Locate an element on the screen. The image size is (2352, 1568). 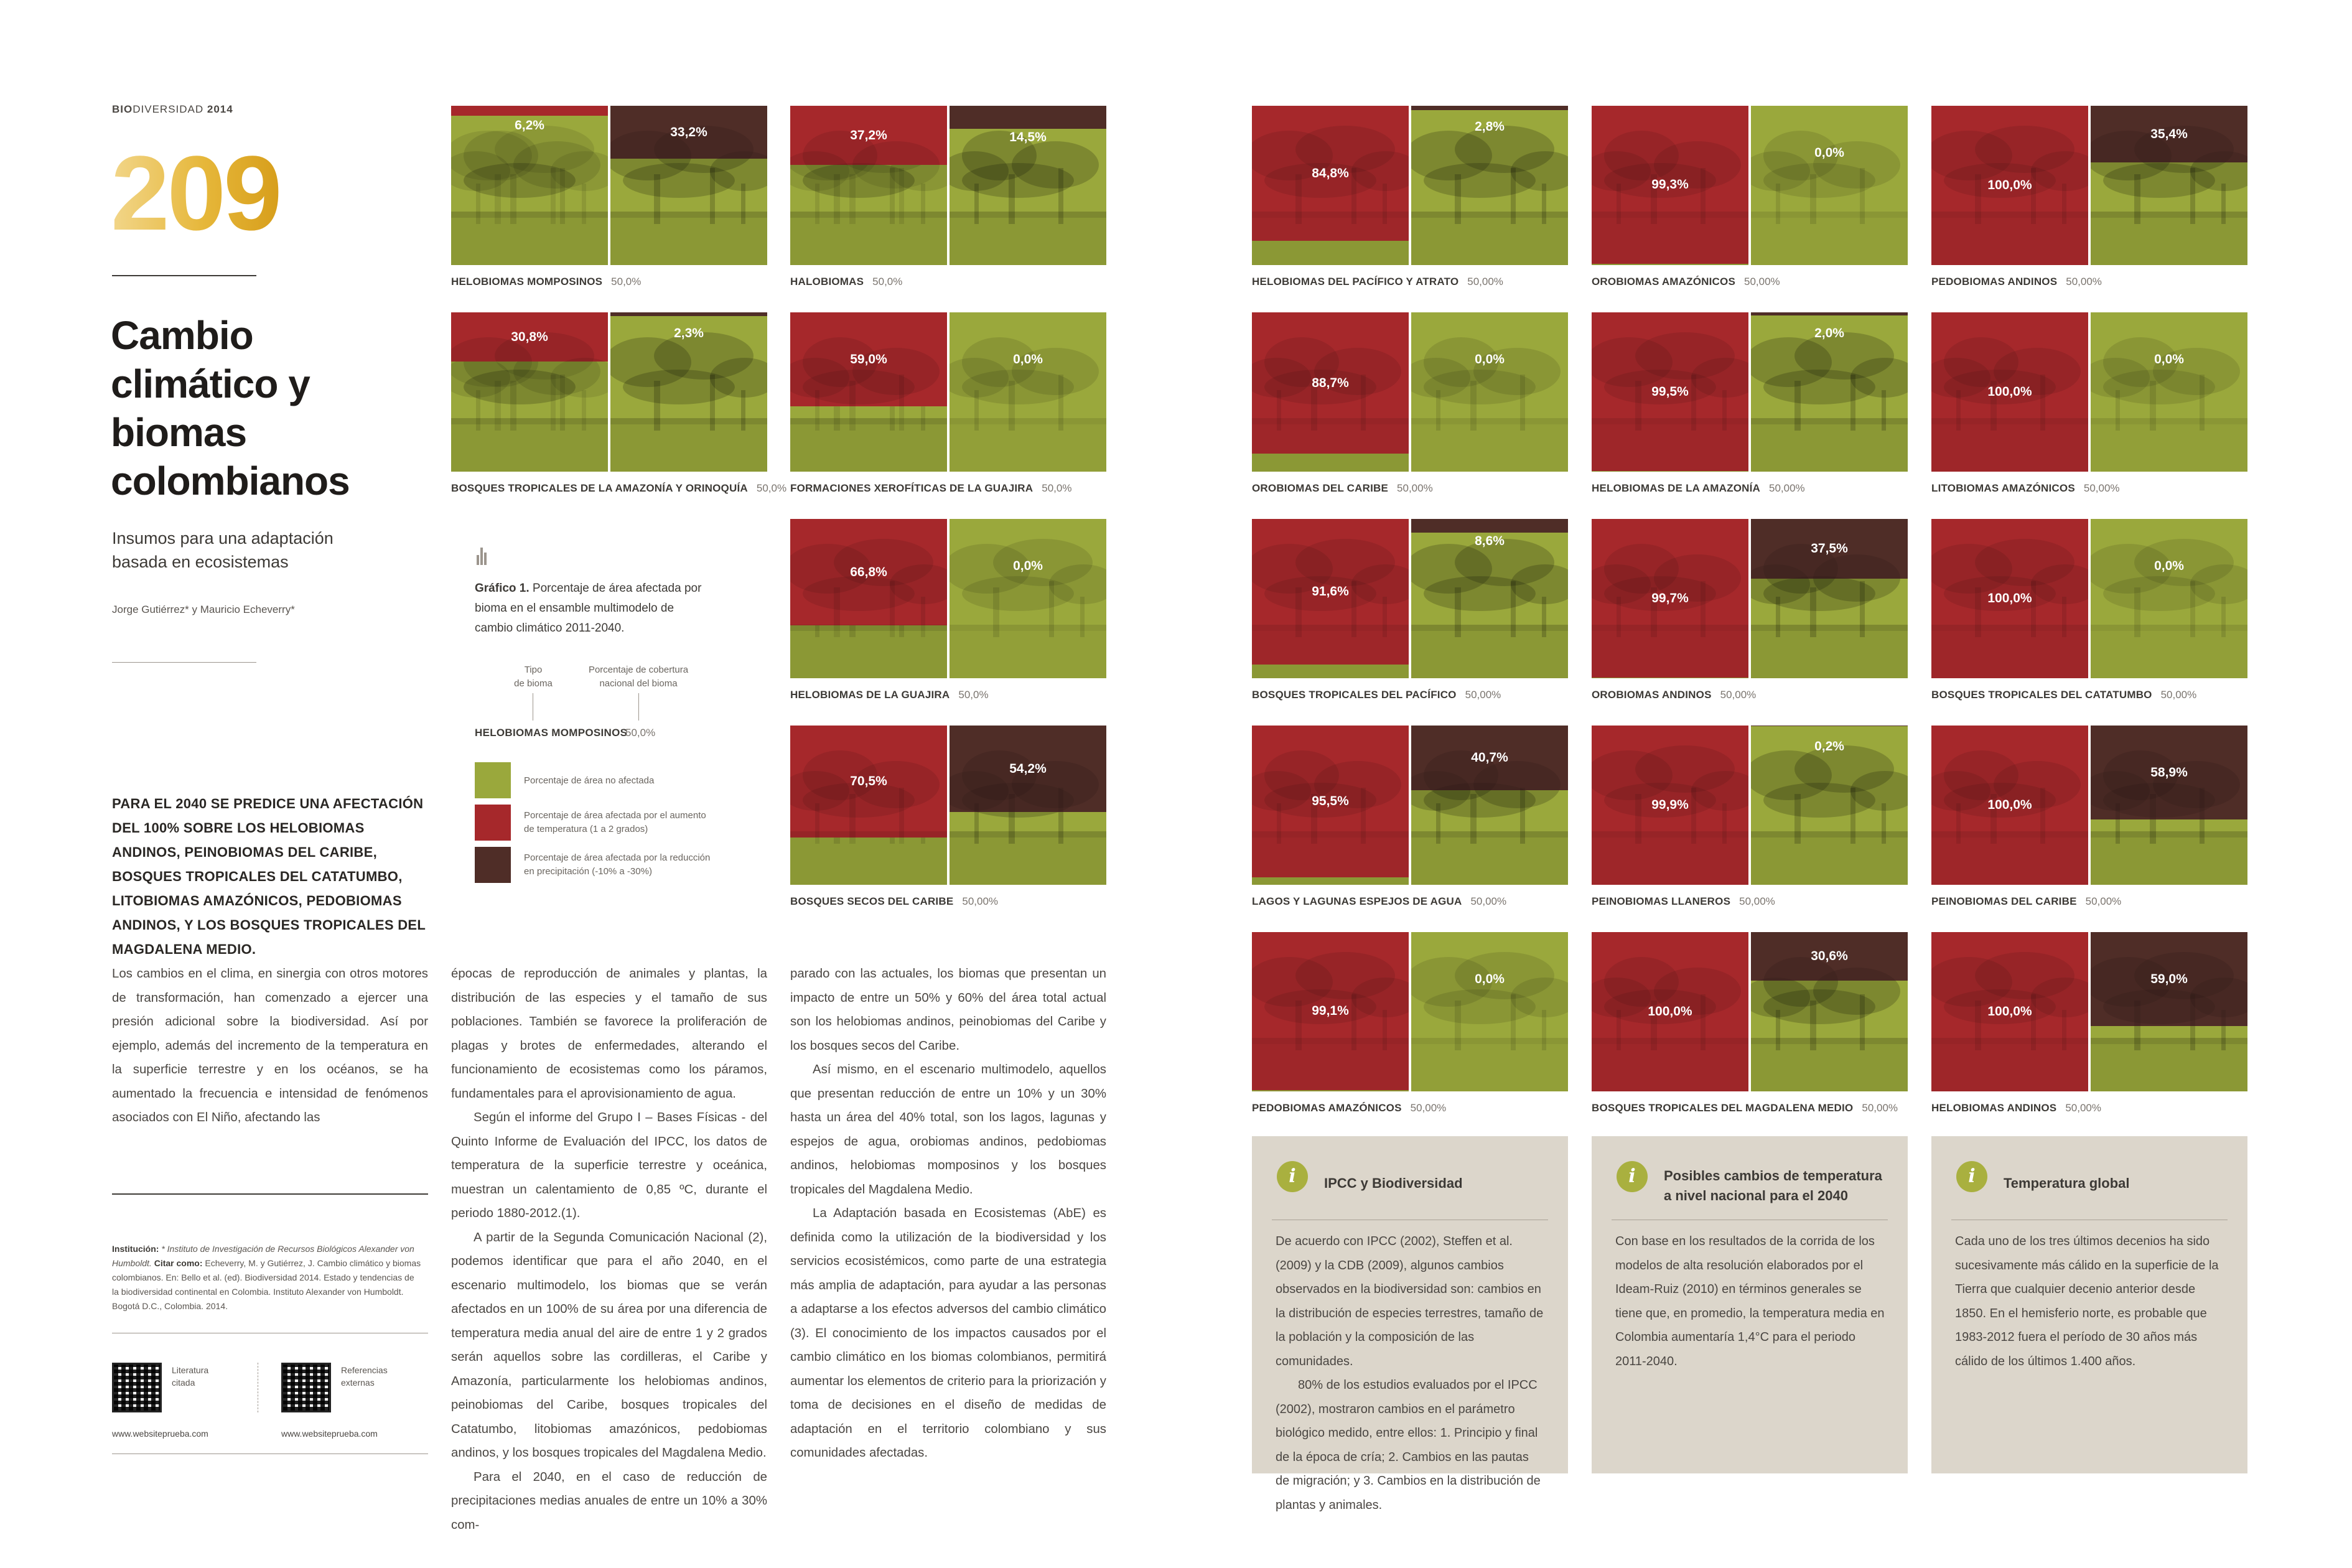
temperature-panel: 6,2% is located at coordinates (529, 185).